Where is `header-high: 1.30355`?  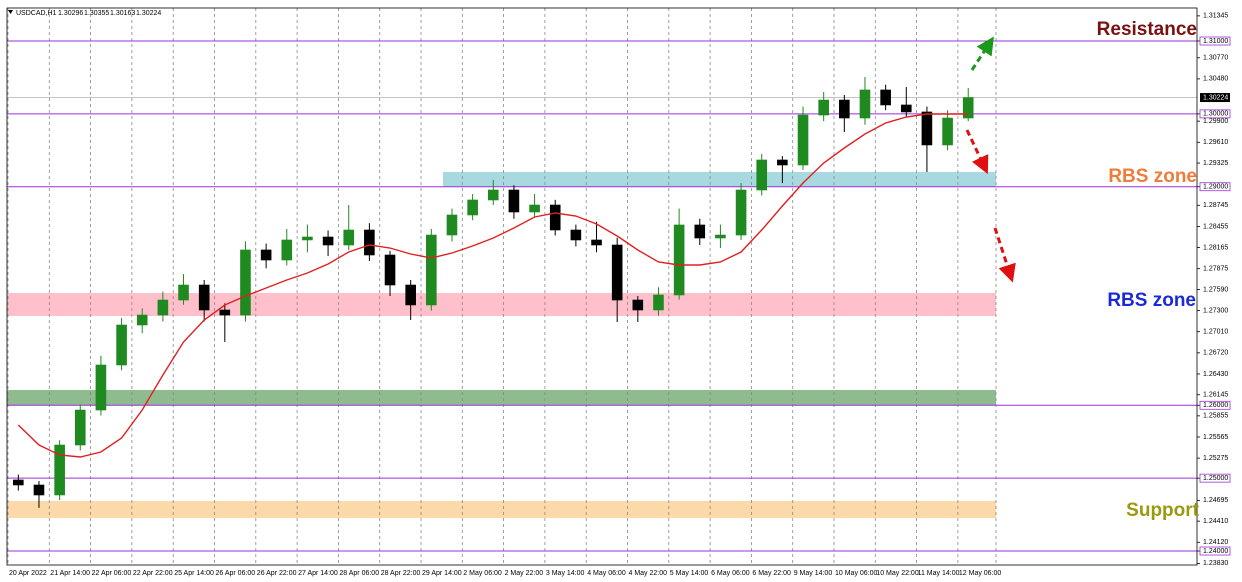 header-high: 1.30355 is located at coordinates (96, 13).